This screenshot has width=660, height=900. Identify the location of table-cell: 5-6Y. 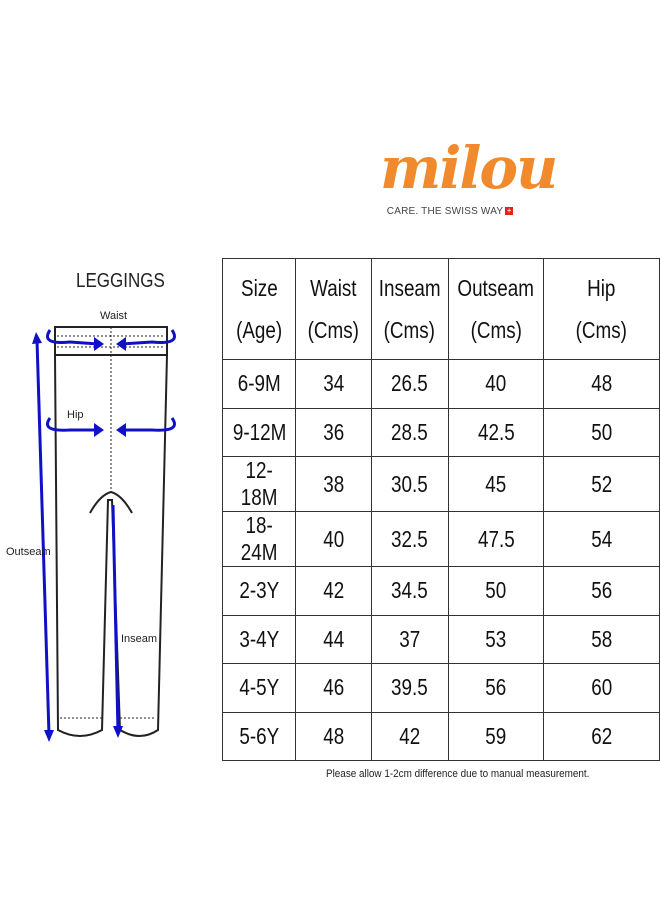
(259, 736).